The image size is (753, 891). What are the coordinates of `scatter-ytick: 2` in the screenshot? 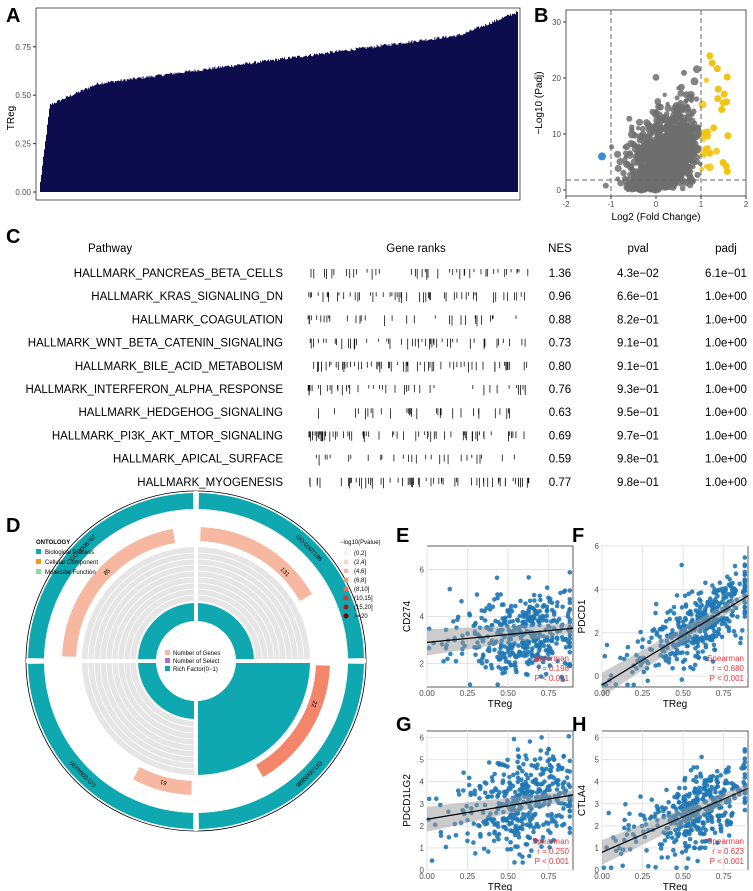 It's located at (422, 826).